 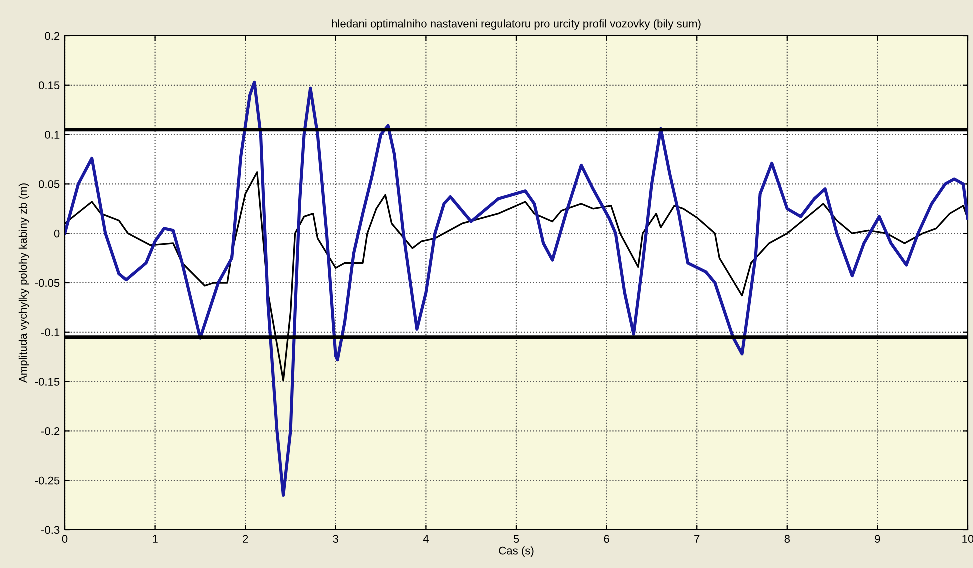 I want to click on x-tick-label: 7, so click(x=697, y=539).